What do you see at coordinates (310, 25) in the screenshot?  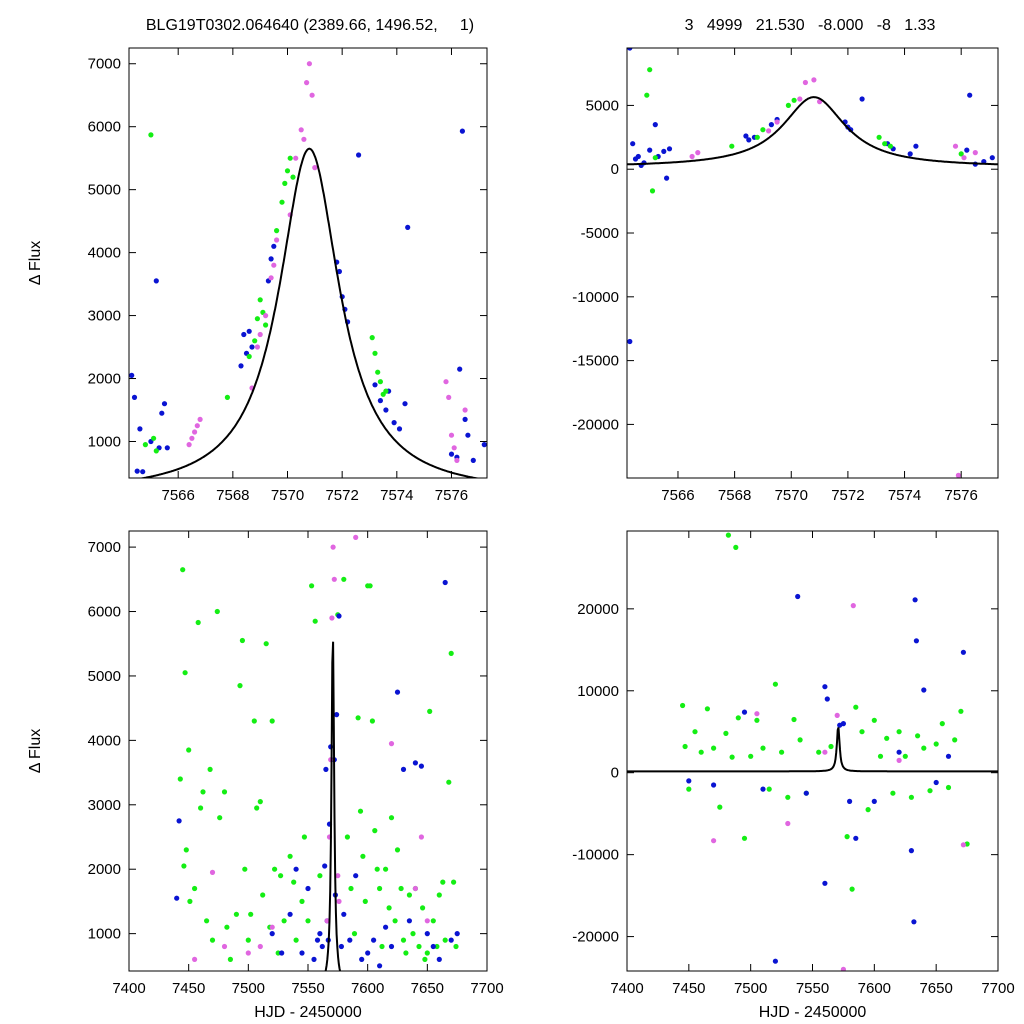 I see `left-title: BLG19T0302.064640 (2389.66, 1496.52, 1)` at bounding box center [310, 25].